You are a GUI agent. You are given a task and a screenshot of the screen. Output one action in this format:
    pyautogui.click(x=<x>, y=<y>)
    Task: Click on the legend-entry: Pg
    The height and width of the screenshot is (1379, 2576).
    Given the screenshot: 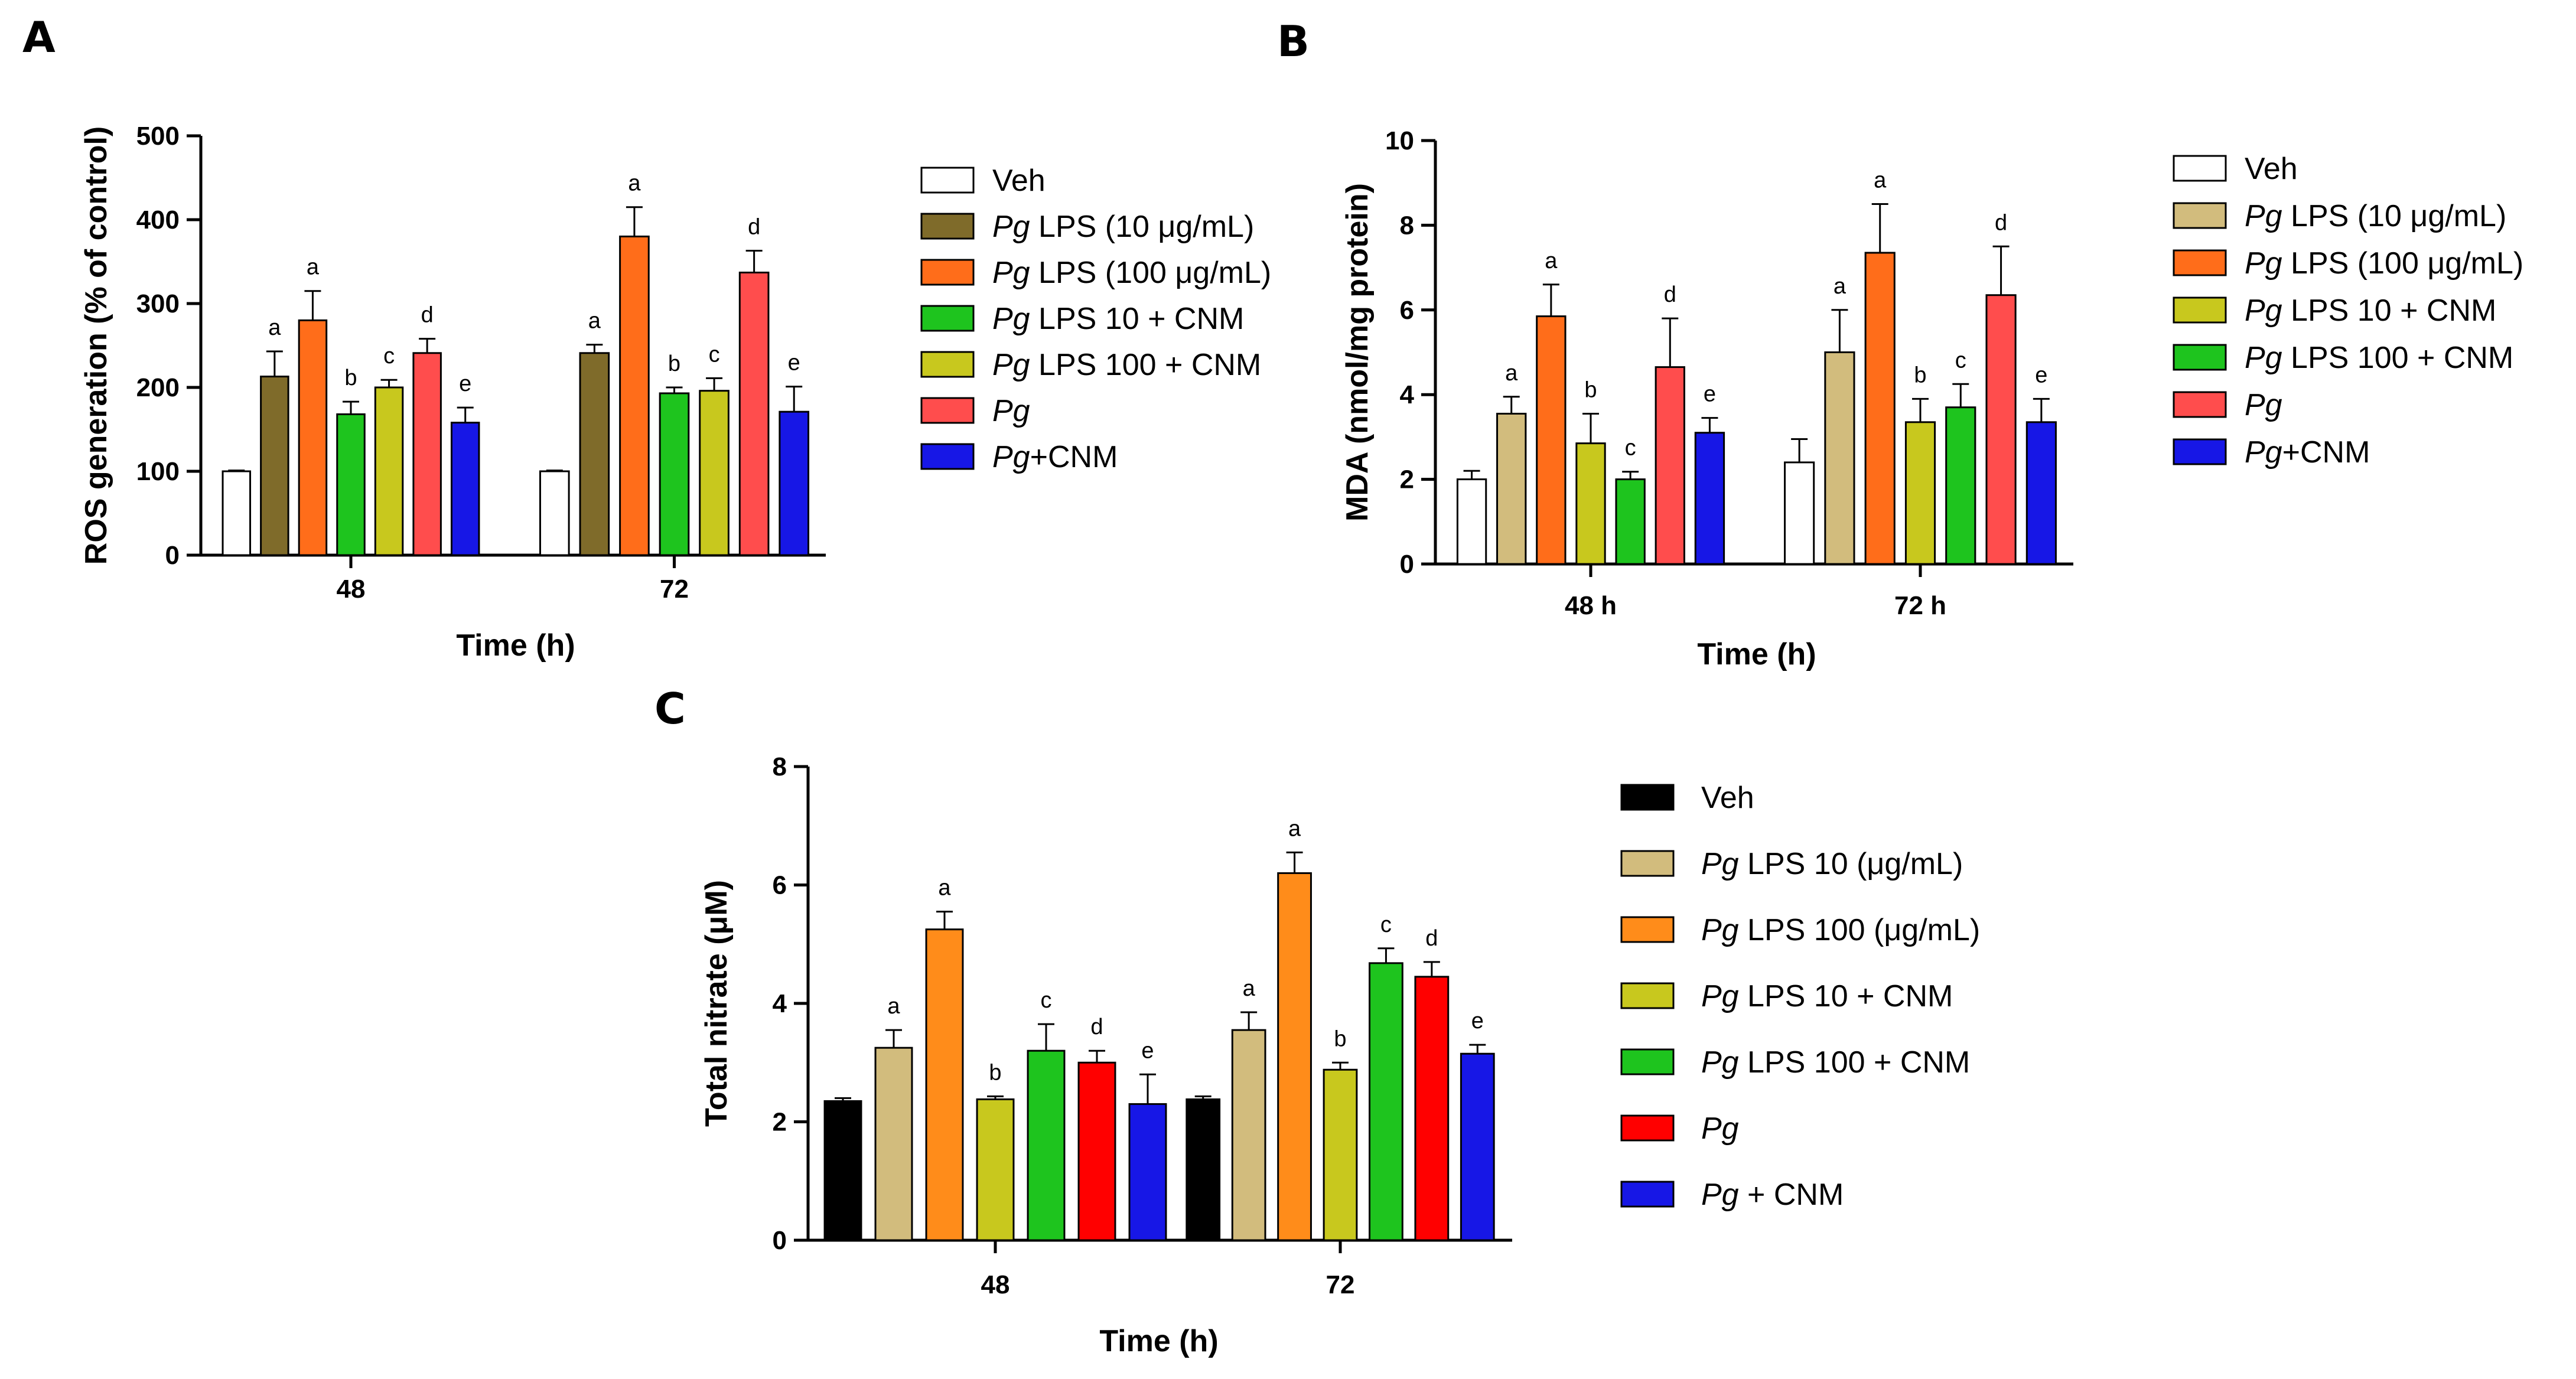 What is the action you would take?
    pyautogui.click(x=975, y=411)
    